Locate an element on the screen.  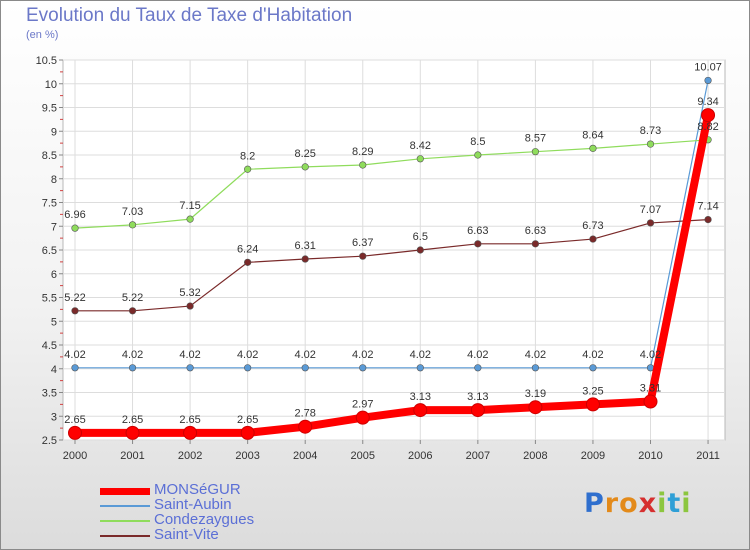
x-tick-label: 2010 is located at coordinates (650, 456).